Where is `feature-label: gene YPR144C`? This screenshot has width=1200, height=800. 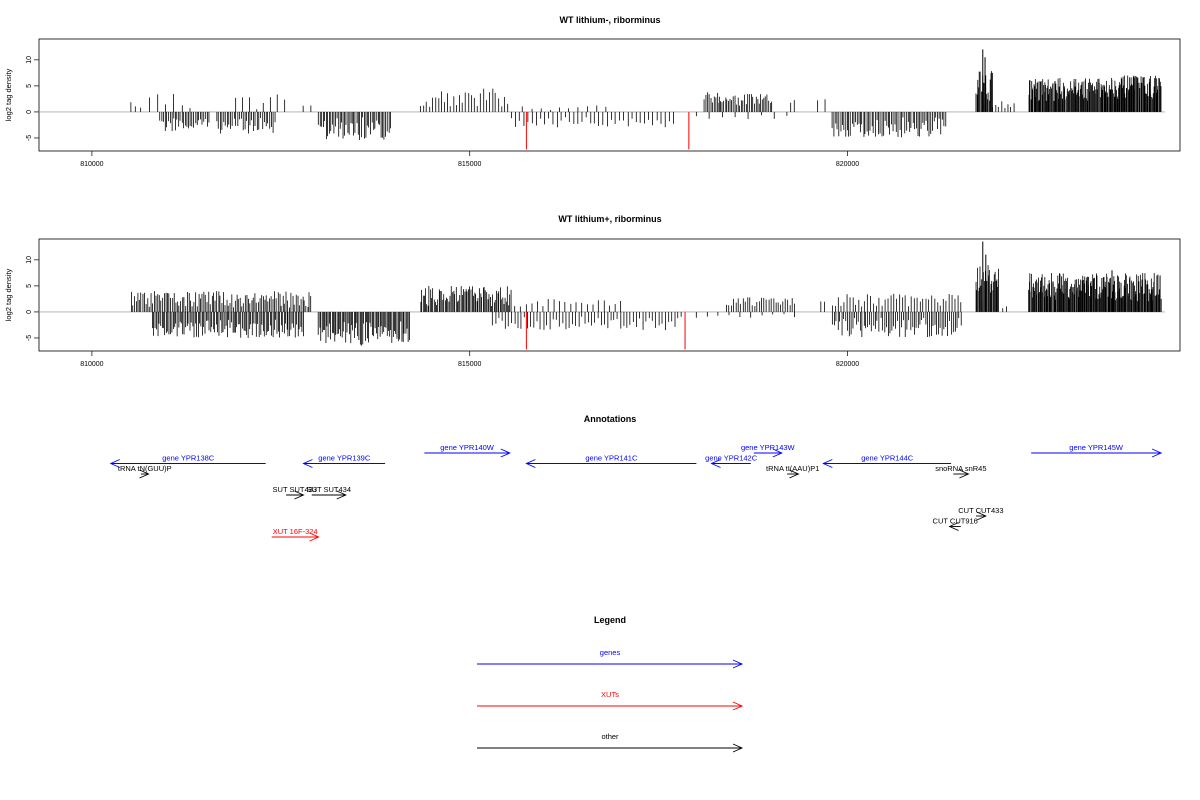 feature-label: gene YPR144C is located at coordinates (887, 458).